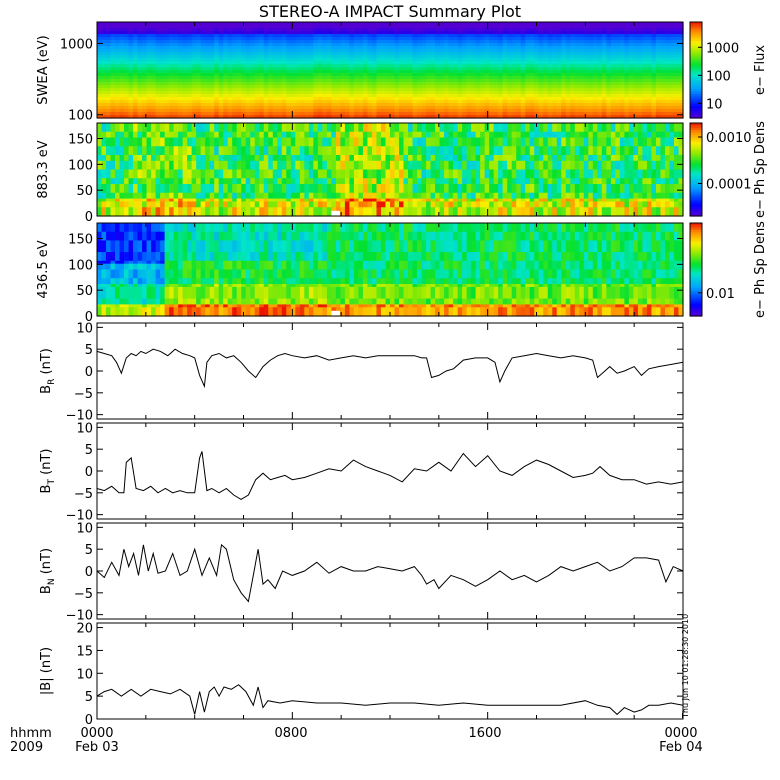 This screenshot has width=780, height=780. I want to click on plot-title: STEREO-A IMPACT Summary Plot, so click(390, 11).